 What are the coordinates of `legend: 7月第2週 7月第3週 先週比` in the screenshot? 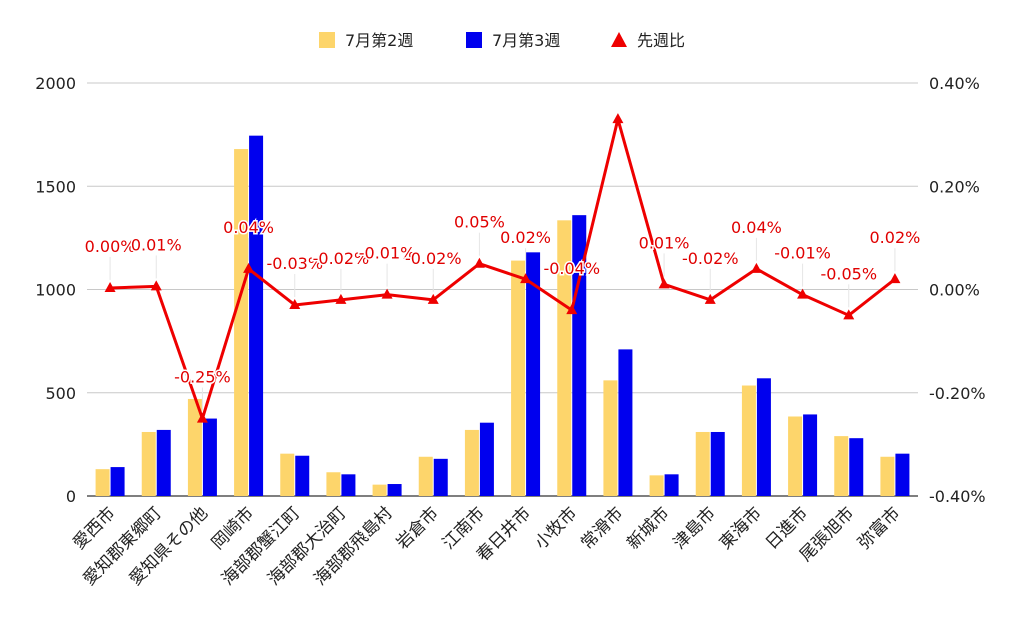 It's located at (502, 40).